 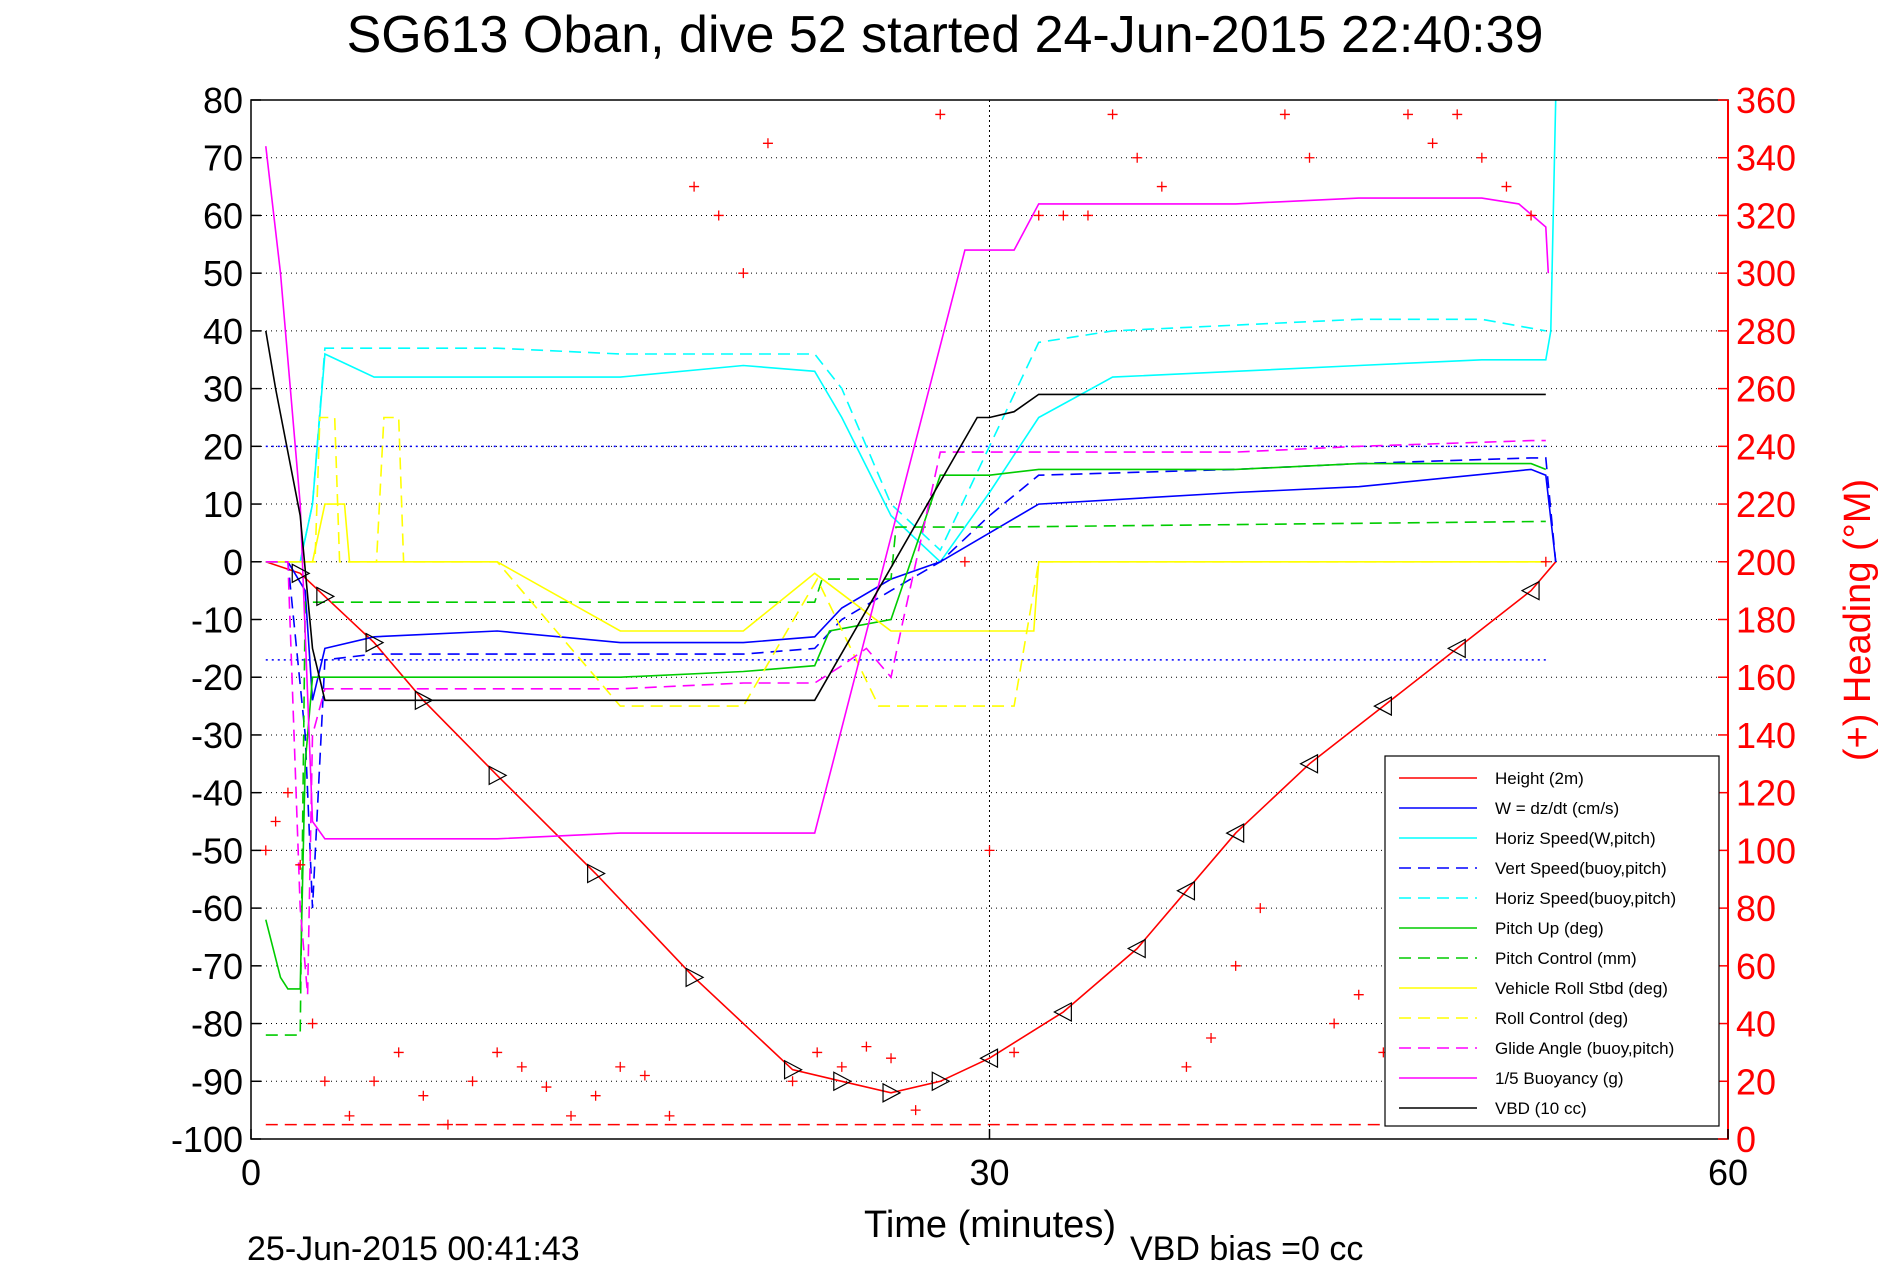 I want to click on y-tick-label: -60, so click(x=217, y=908).